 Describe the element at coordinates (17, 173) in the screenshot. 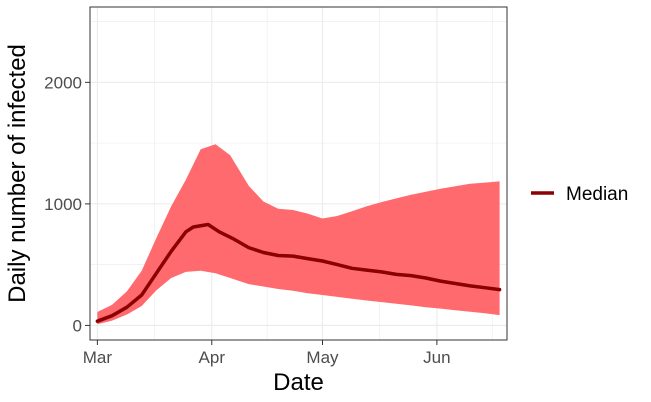

I see `y-axis-title: Daily number of infected` at that location.